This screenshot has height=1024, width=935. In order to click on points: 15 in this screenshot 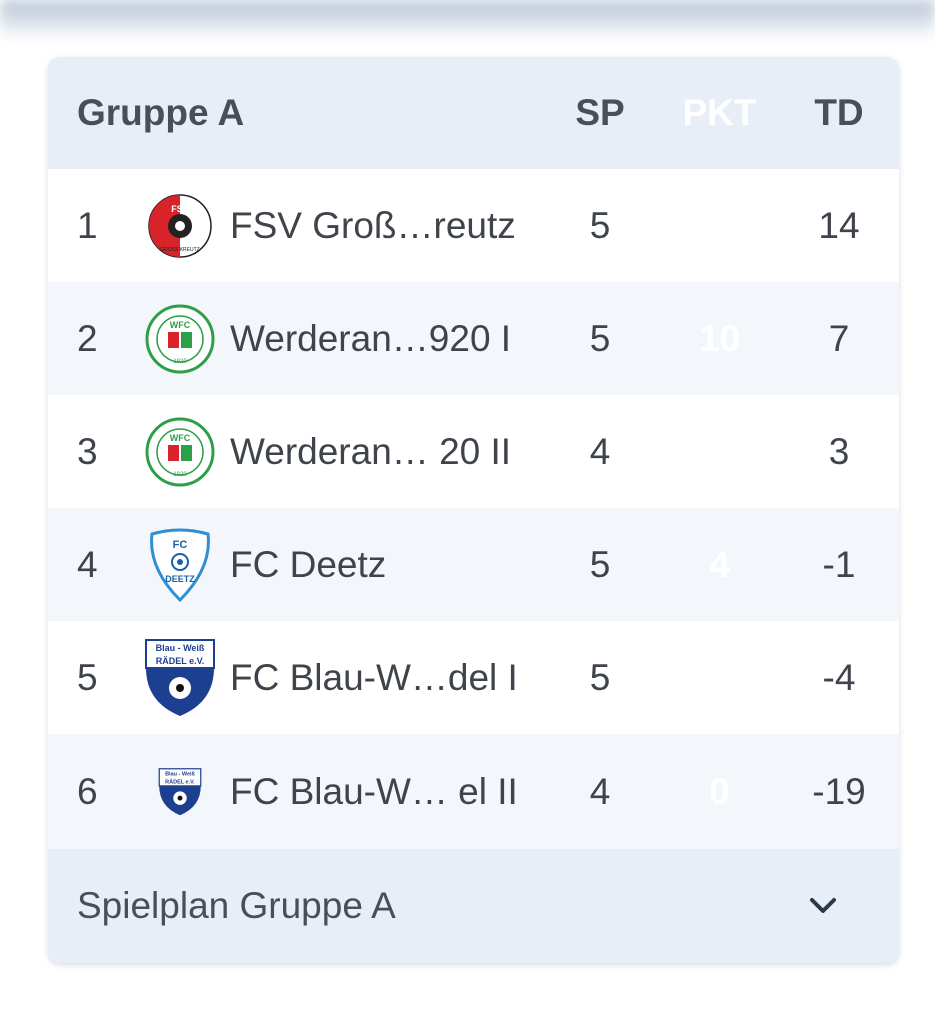, I will do `click(719, 225)`.